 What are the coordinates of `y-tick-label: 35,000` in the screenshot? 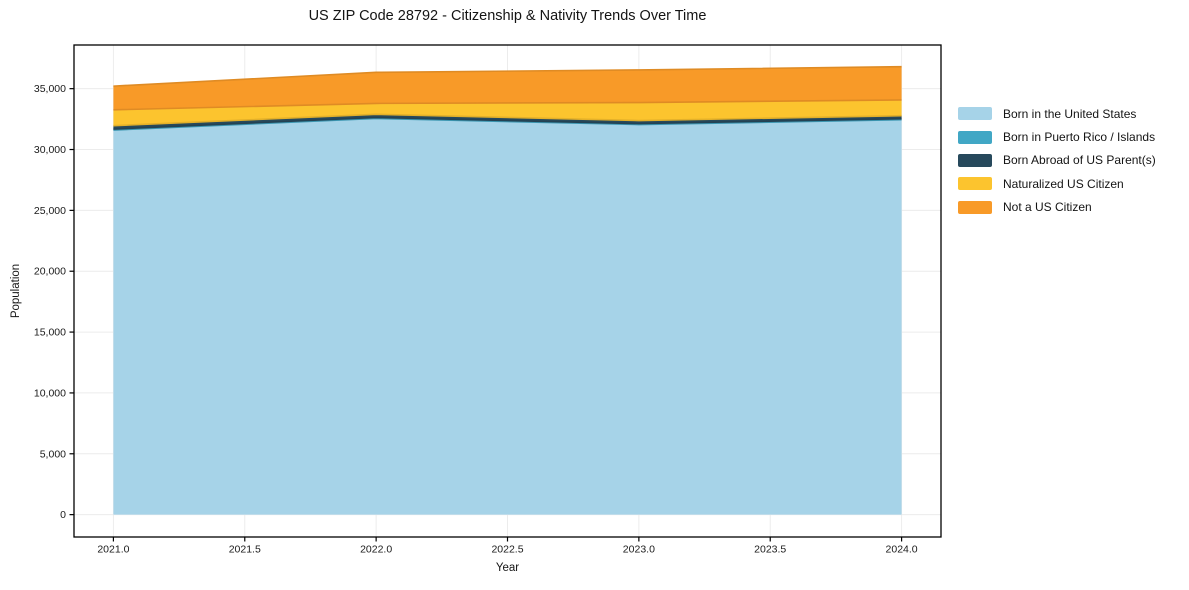 It's located at (50, 89).